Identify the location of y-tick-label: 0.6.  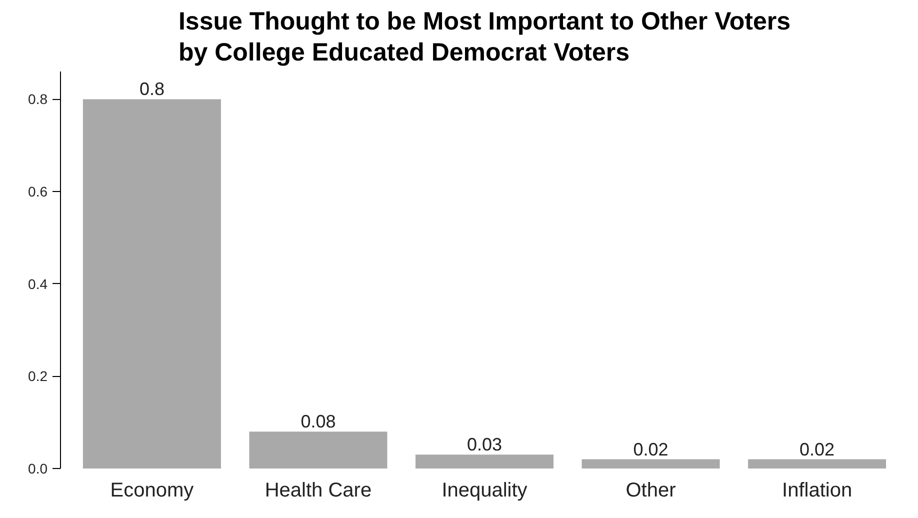
(38, 192).